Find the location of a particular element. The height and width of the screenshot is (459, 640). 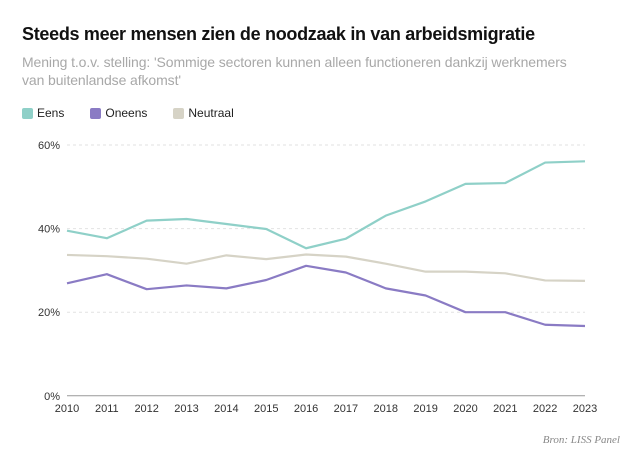

x-tick-label: 2022 is located at coordinates (545, 409).